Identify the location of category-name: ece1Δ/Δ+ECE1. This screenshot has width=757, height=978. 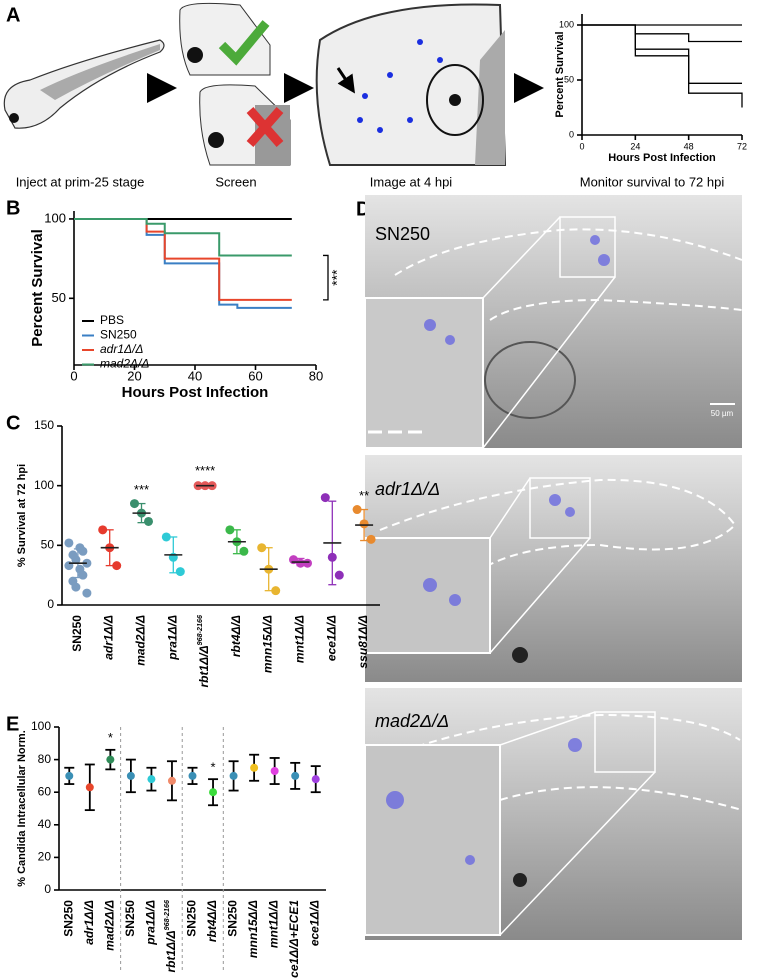
(294, 939).